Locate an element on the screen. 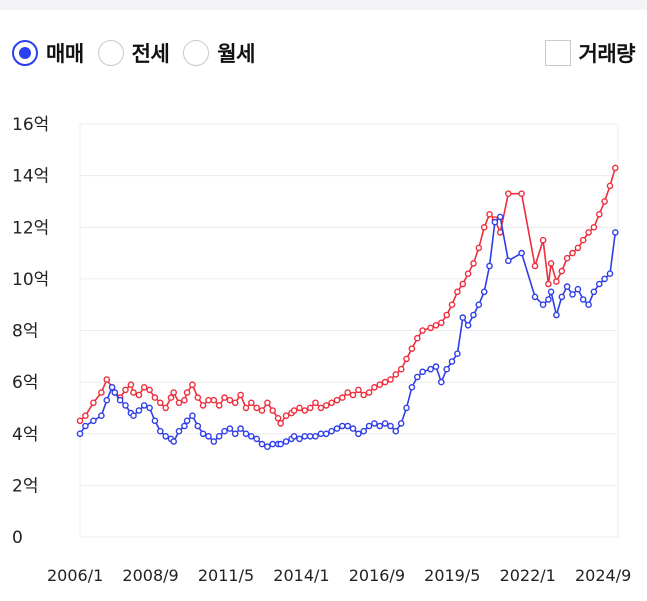  y-tick-label: 10억 is located at coordinates (30, 280).